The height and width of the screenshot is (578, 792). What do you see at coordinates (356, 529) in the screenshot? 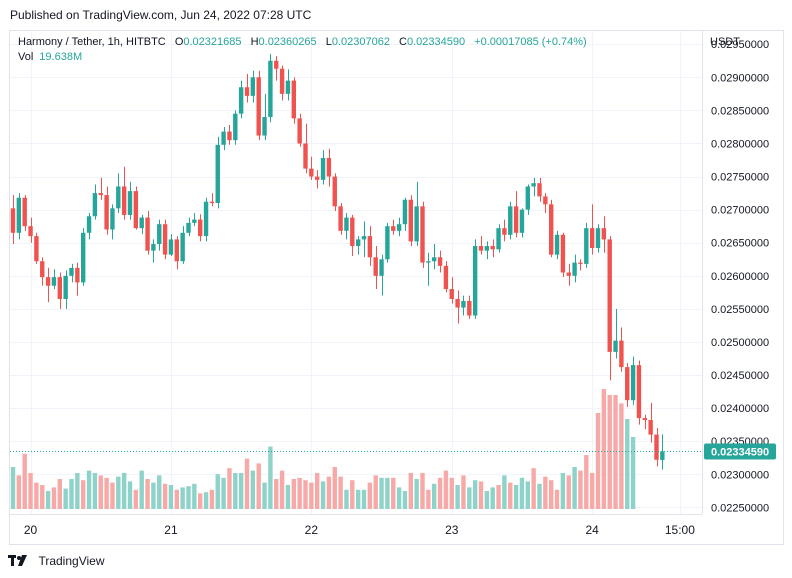
I see `time-axis: 20 21 22 23 24 15:00` at bounding box center [356, 529].